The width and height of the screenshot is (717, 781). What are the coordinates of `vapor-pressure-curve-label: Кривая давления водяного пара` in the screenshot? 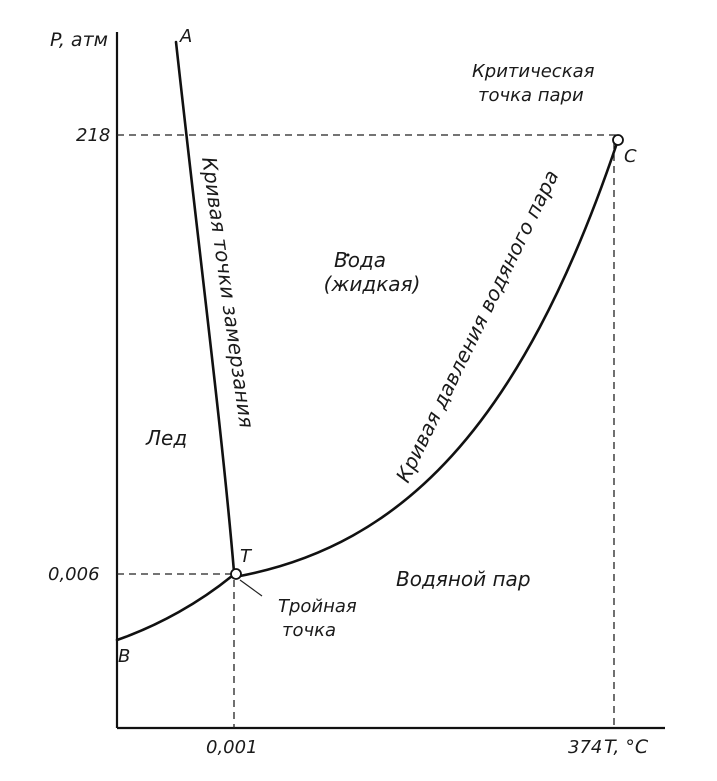 It's located at (477, 326).